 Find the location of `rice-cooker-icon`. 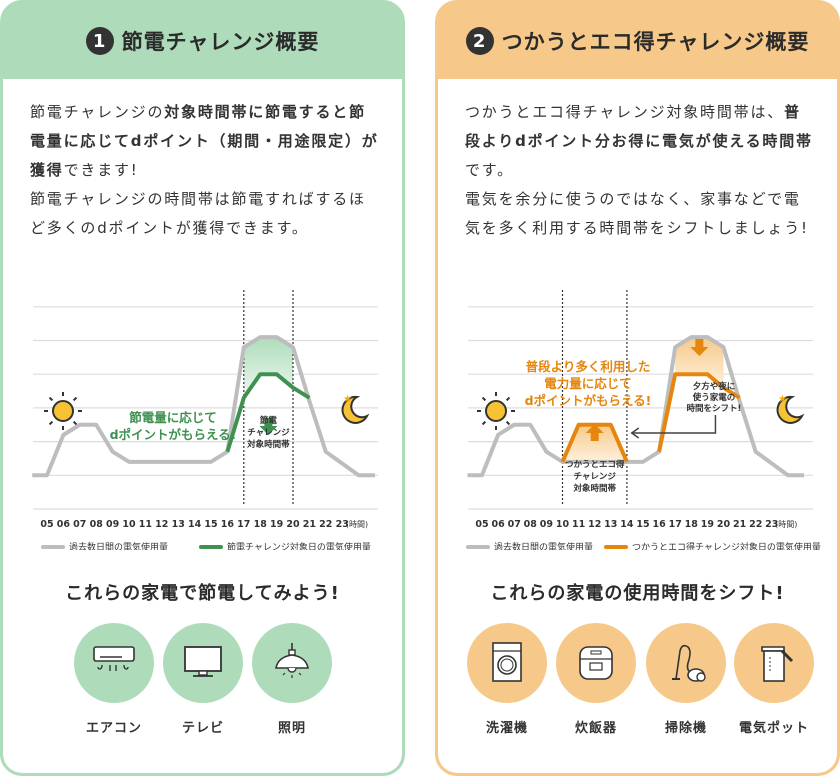

rice-cooker-icon is located at coordinates (596, 663).